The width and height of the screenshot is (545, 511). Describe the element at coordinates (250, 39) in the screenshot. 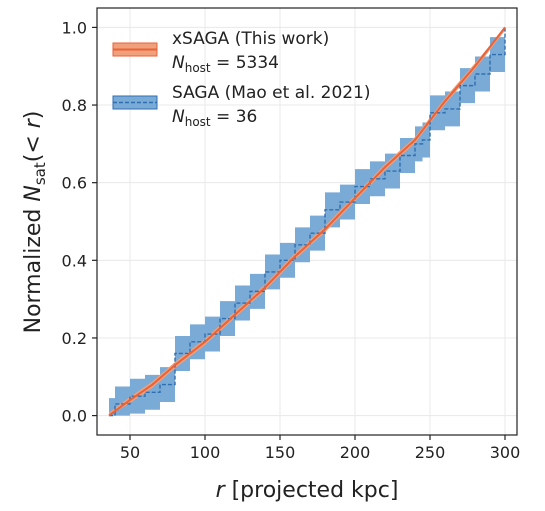

I see `legend-label-xsaga: xSAGA (This work)` at that location.